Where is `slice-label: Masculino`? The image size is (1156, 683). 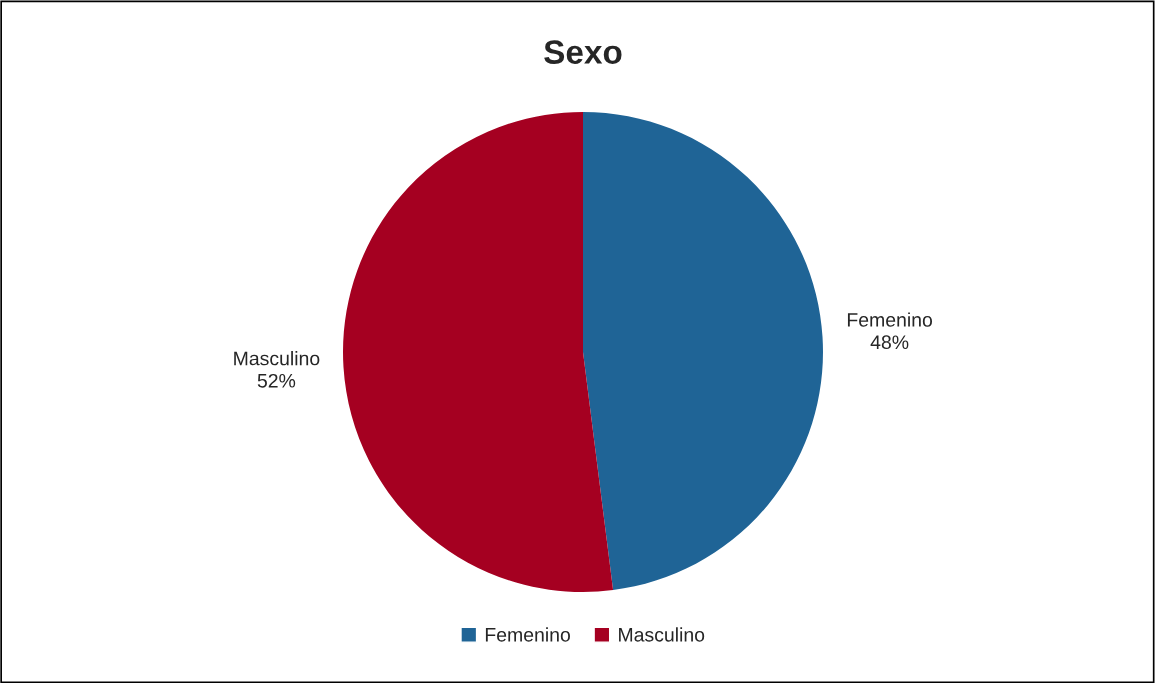 slice-label: Masculino is located at coordinates (277, 358).